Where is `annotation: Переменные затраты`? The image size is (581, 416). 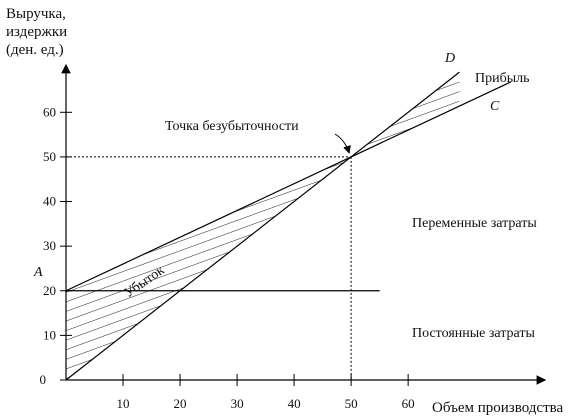
annotation: Переменные затраты is located at coordinates (474, 223).